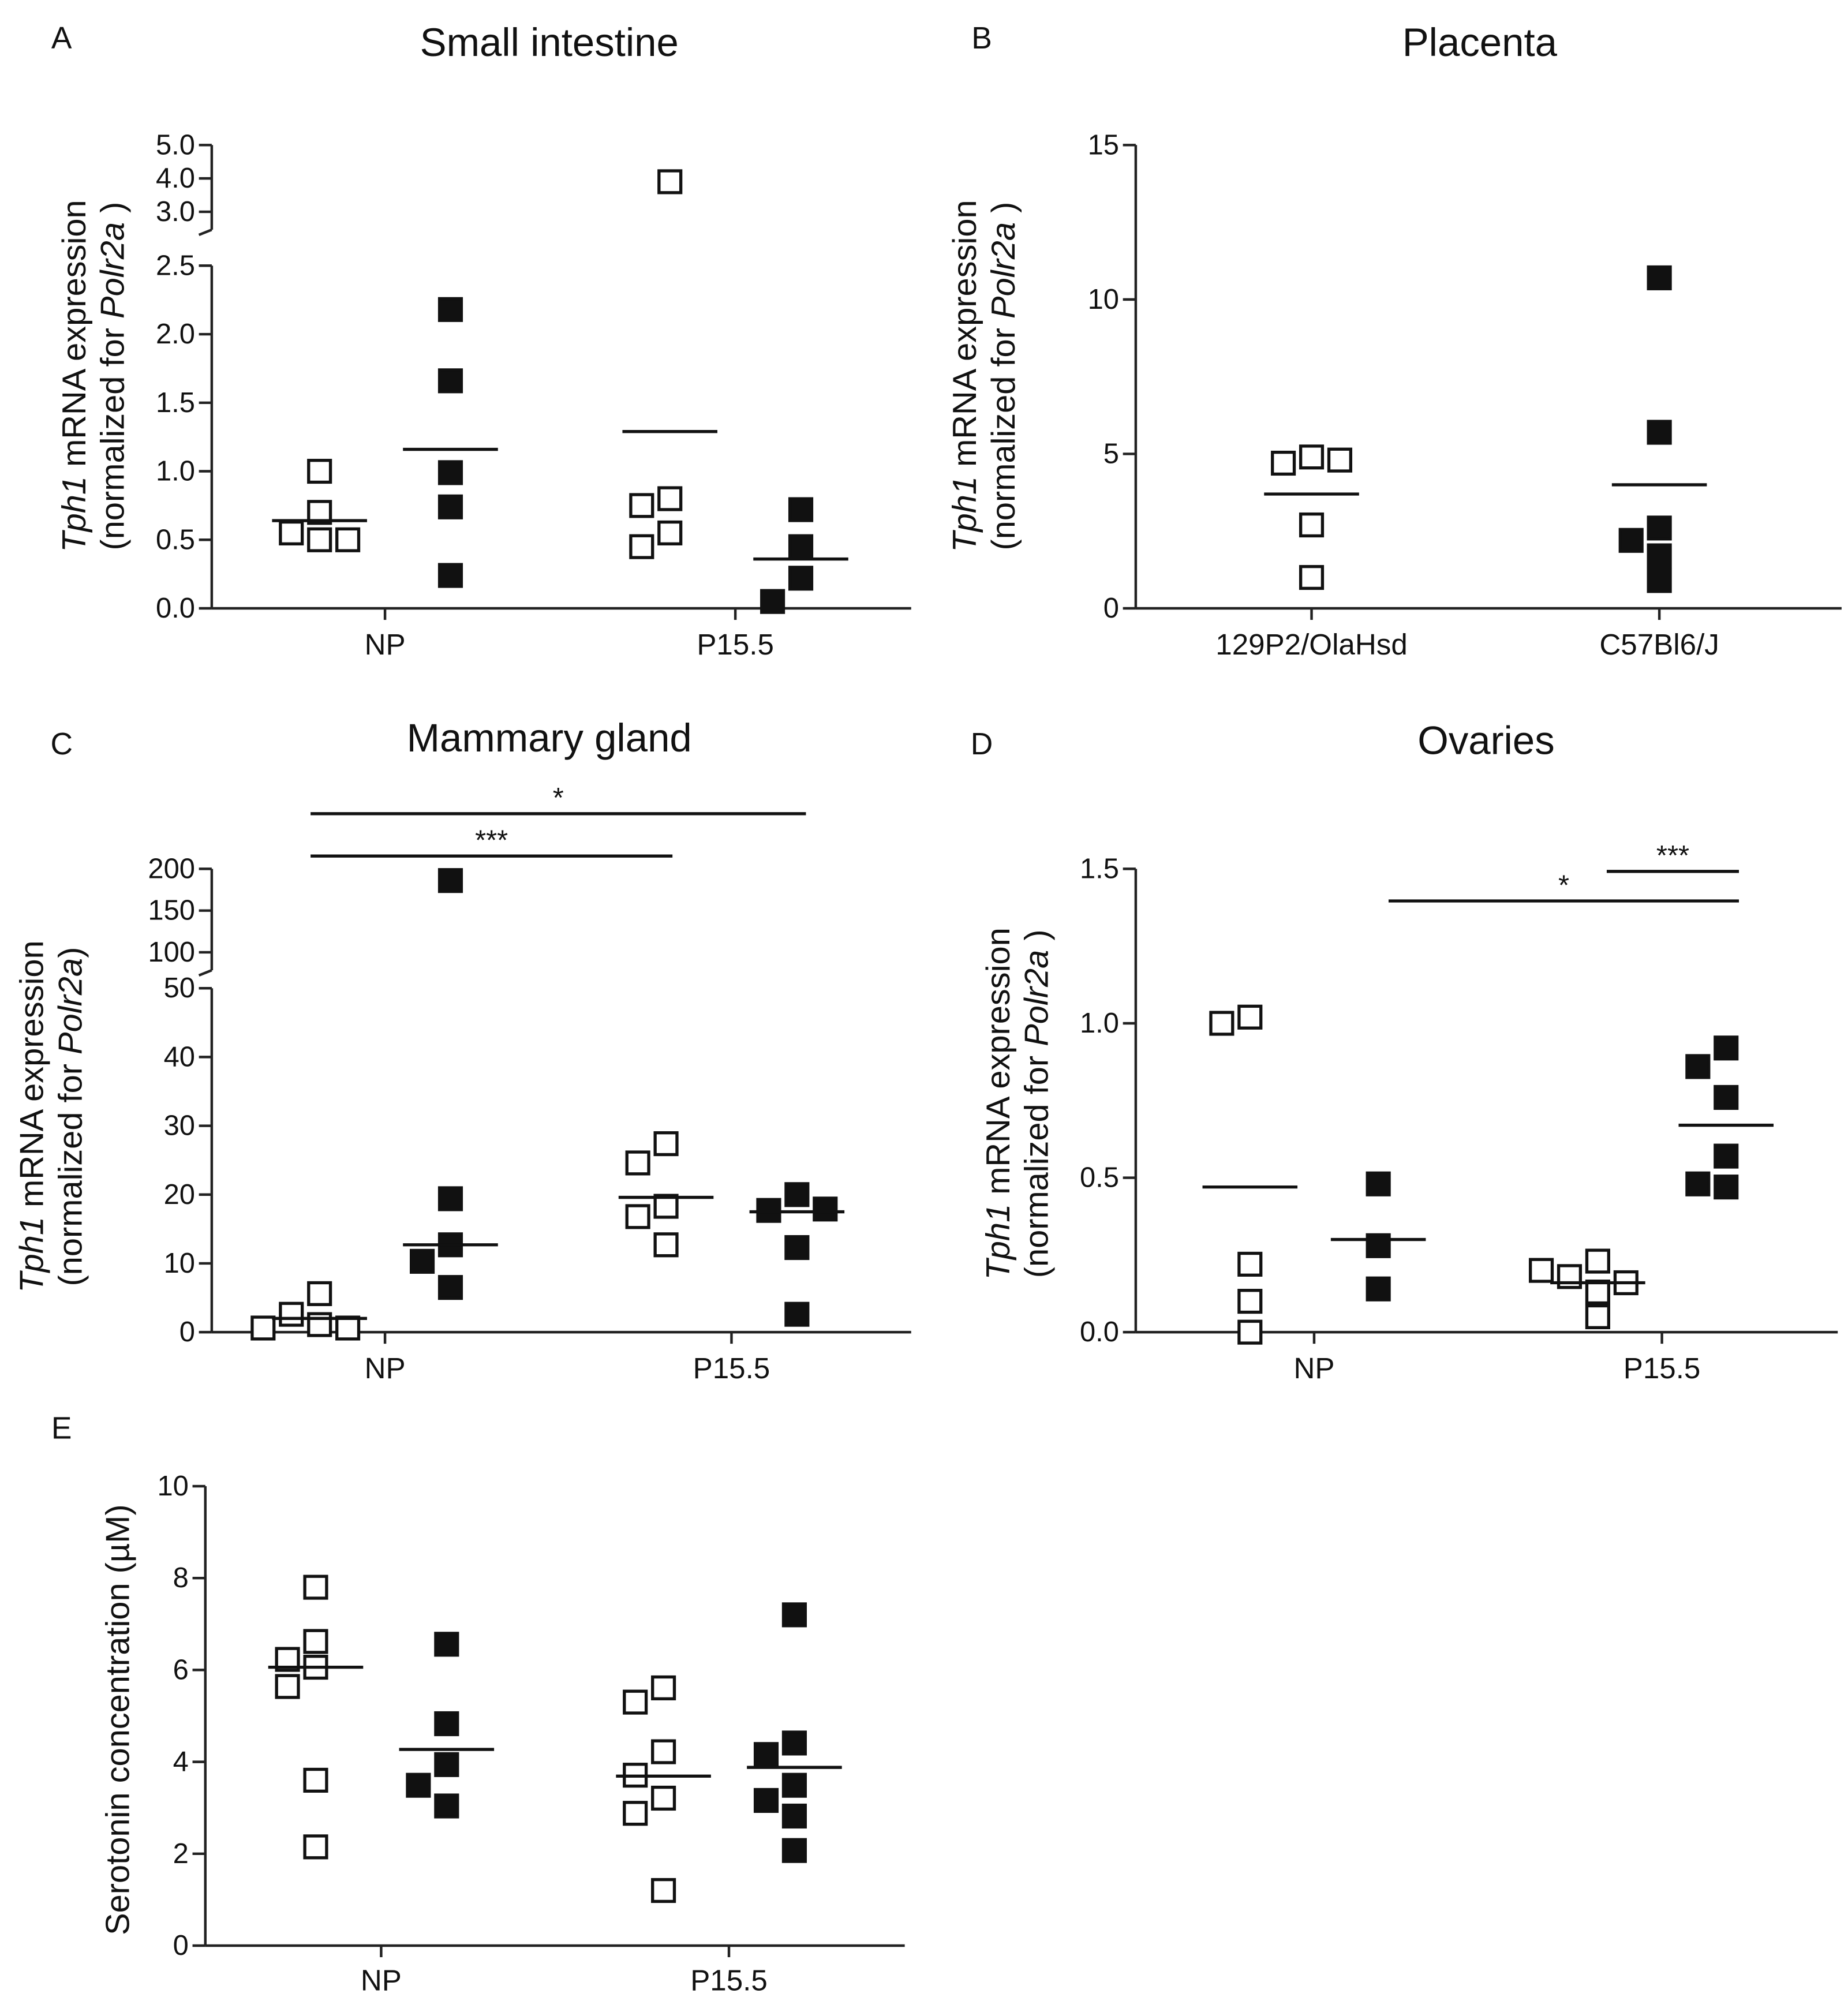 This screenshot has width=1848, height=2012. I want to click on panel-label: D, so click(982, 744).